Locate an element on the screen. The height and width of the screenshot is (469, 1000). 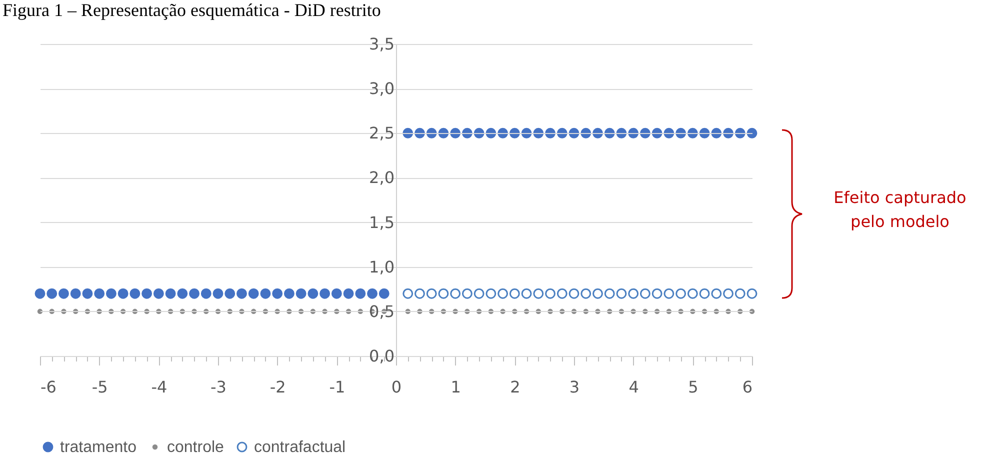
x-tick-label: 1 is located at coordinates (455, 387).